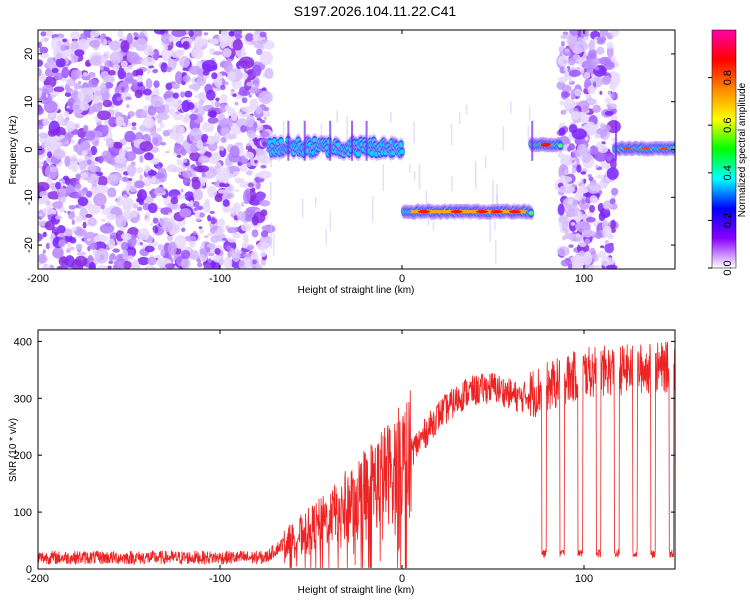 The image size is (750, 600). I want to click on colorbar-ticks: 0.0 0.2 0.4 0.6 0.8, so click(721, 173).